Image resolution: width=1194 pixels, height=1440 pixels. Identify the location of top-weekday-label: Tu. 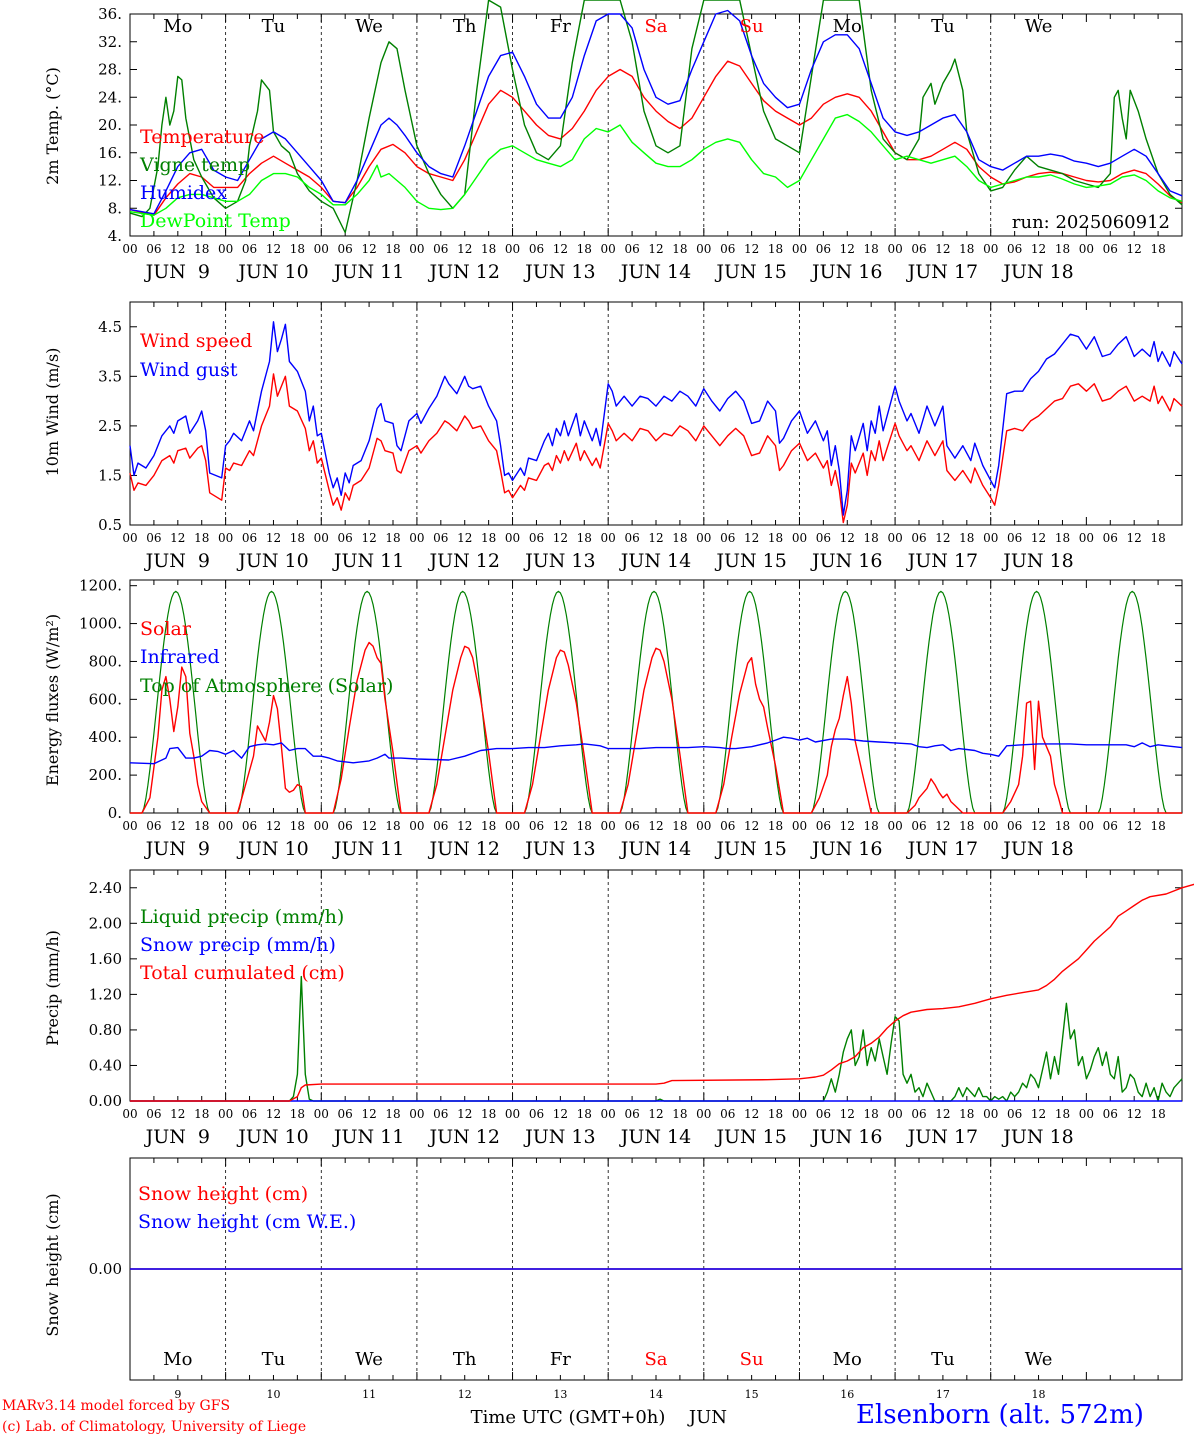
(943, 26).